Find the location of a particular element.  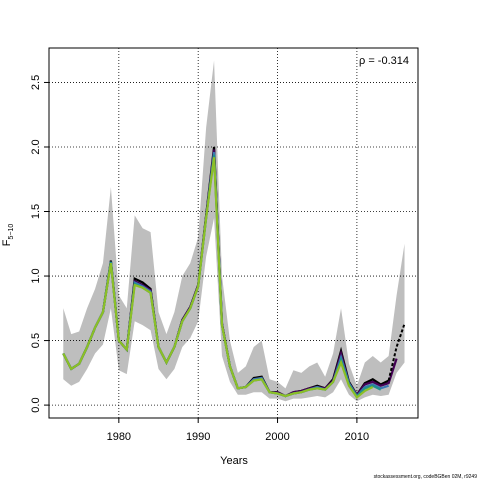

y-tick-label: 0.5 is located at coordinates (36, 340).